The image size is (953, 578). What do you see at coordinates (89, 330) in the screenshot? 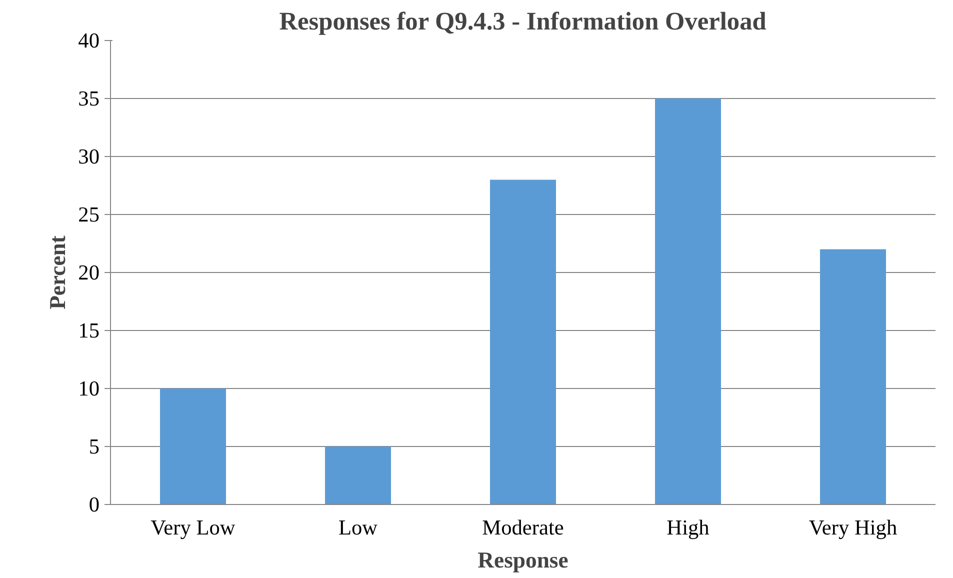
I see `y-tick-label: 15` at bounding box center [89, 330].